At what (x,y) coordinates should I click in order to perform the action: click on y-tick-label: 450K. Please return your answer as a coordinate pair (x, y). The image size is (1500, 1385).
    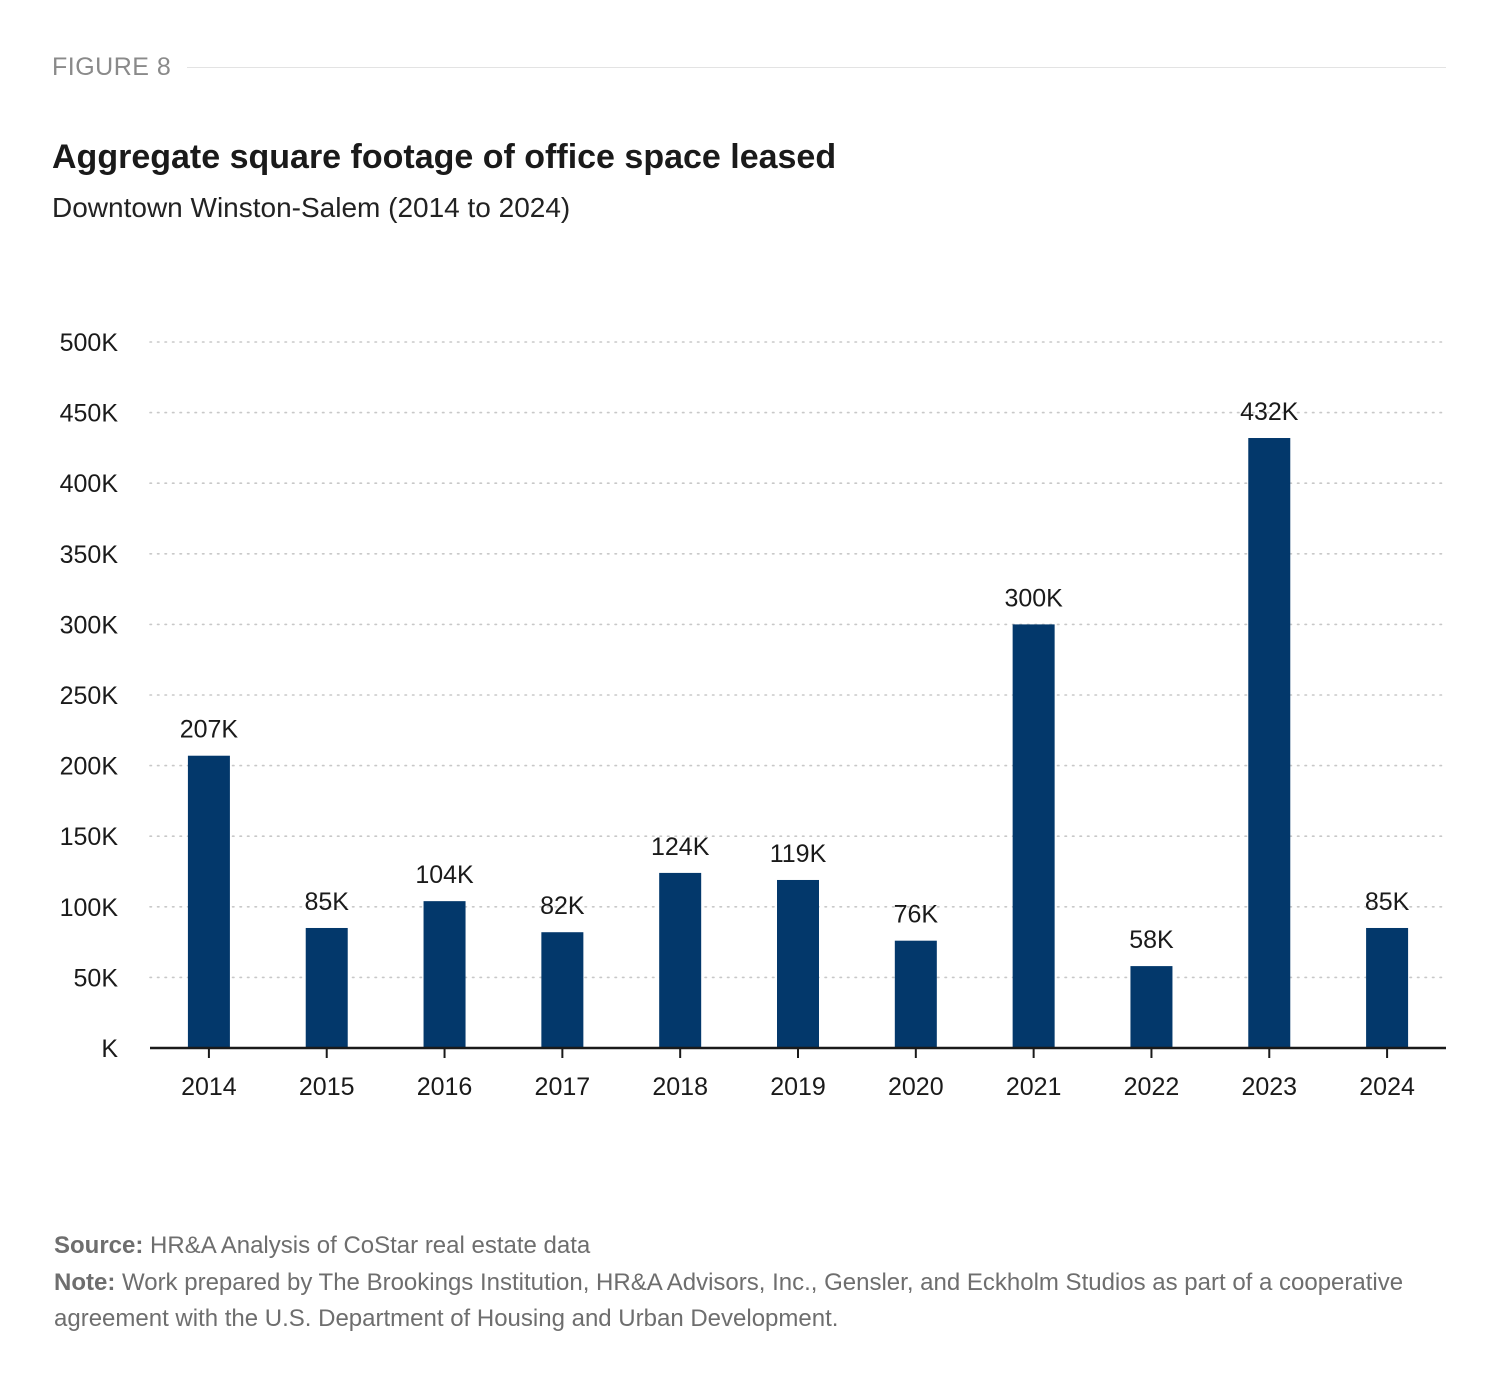
    Looking at the image, I should click on (89, 414).